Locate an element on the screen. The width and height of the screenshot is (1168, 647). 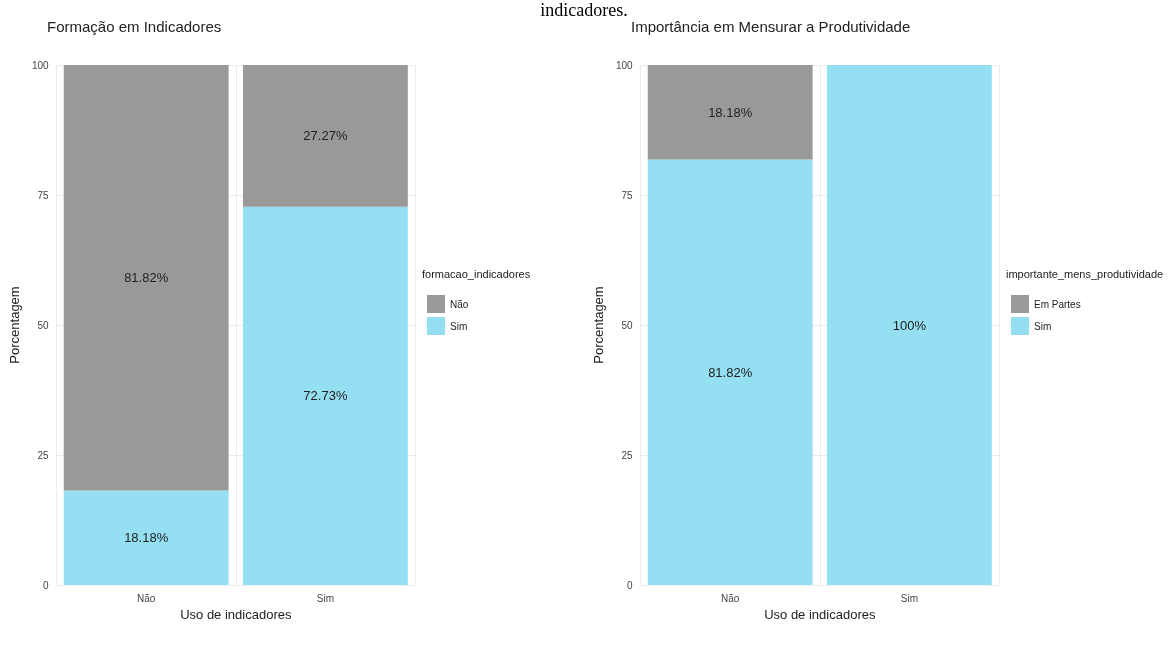
chart-title: Formação em Indicadores is located at coordinates (134, 26).